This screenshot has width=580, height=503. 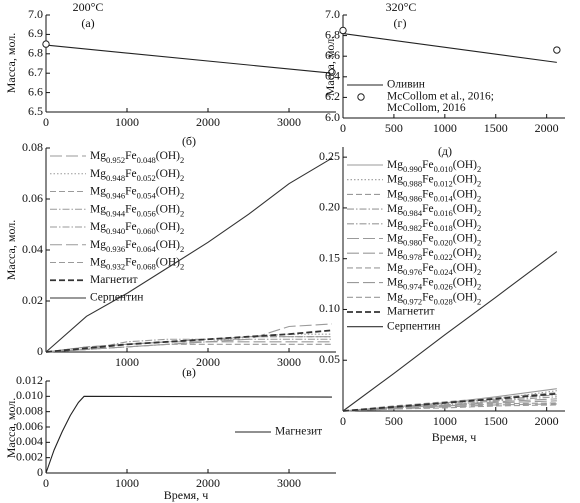 What do you see at coordinates (426, 108) in the screenshot?
I see `legend-label: McCollom, 2016` at bounding box center [426, 108].